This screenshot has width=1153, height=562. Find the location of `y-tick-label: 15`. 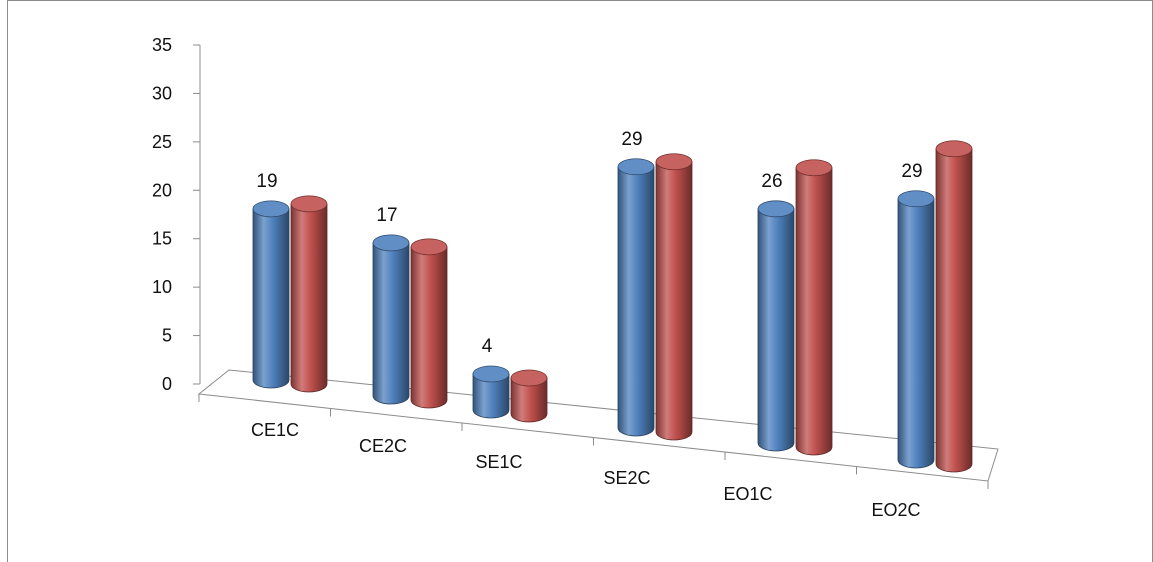

y-tick-label: 15 is located at coordinates (162, 239).